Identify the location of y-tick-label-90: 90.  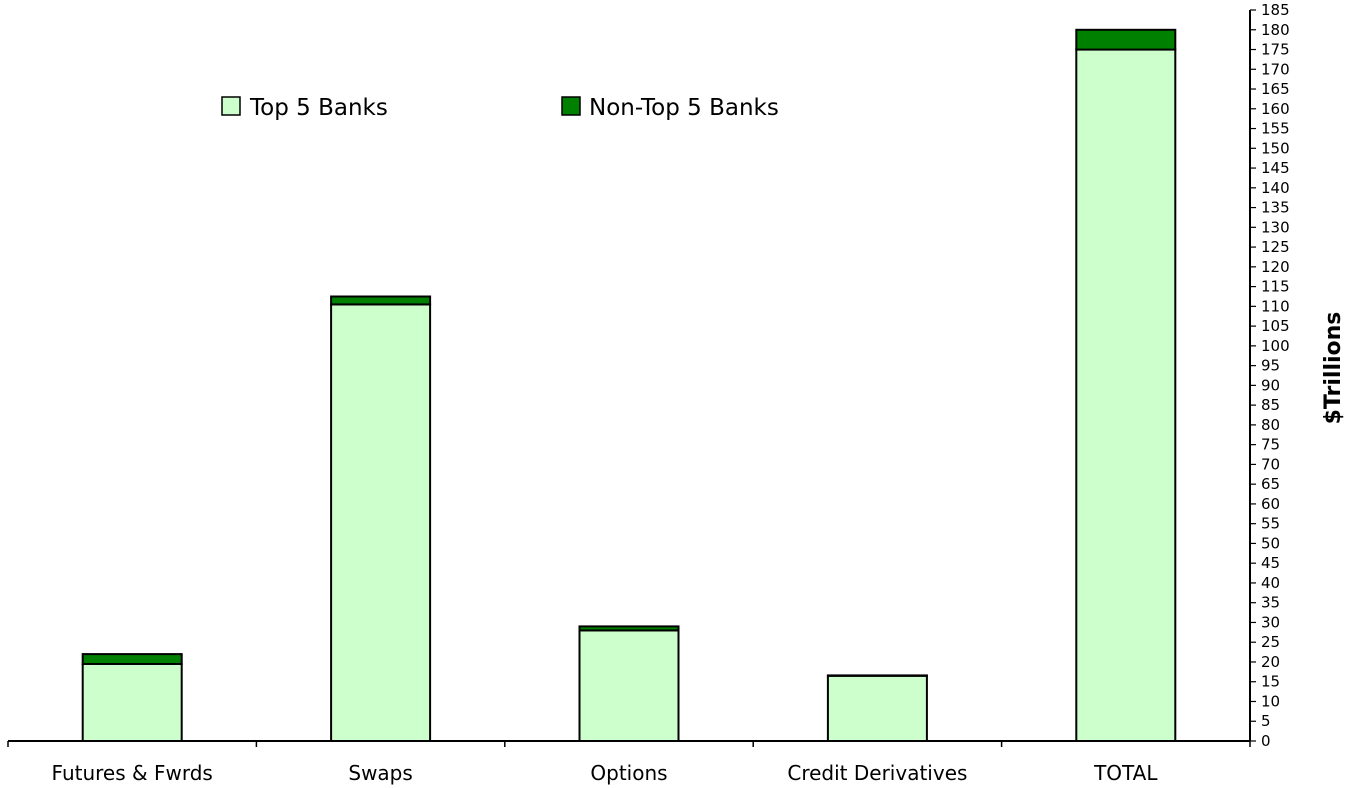
(1270, 385).